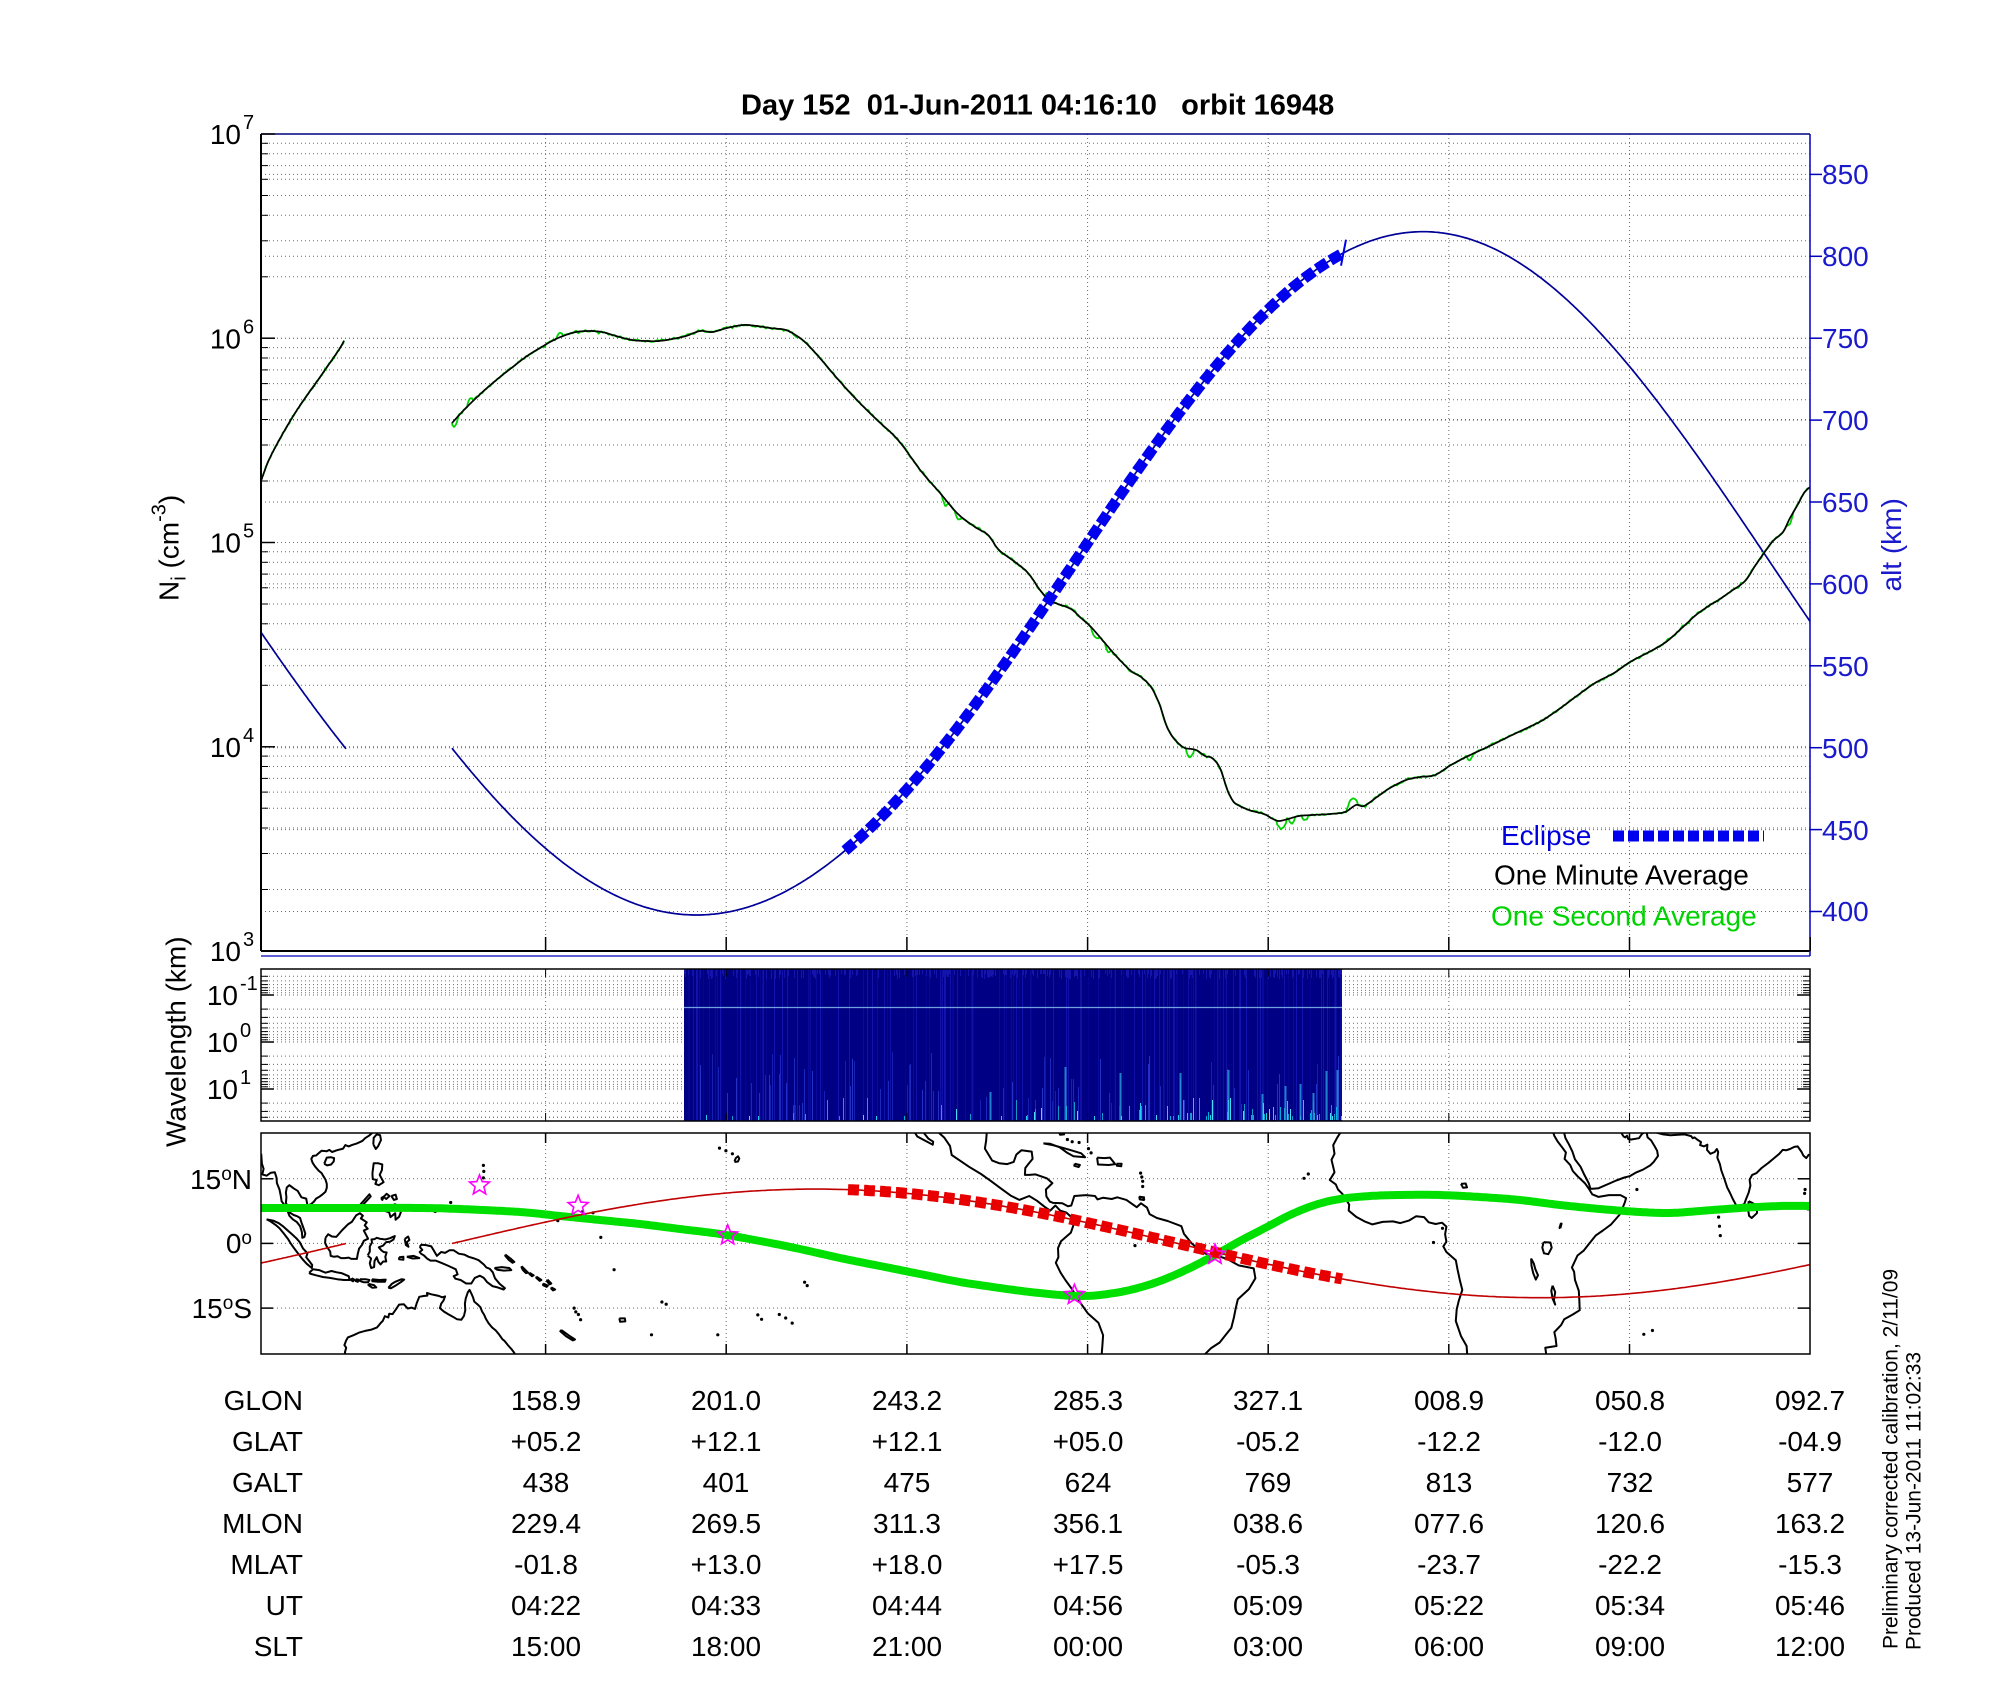  I want to click on svg-text: 008.9, so click(1449, 1400).